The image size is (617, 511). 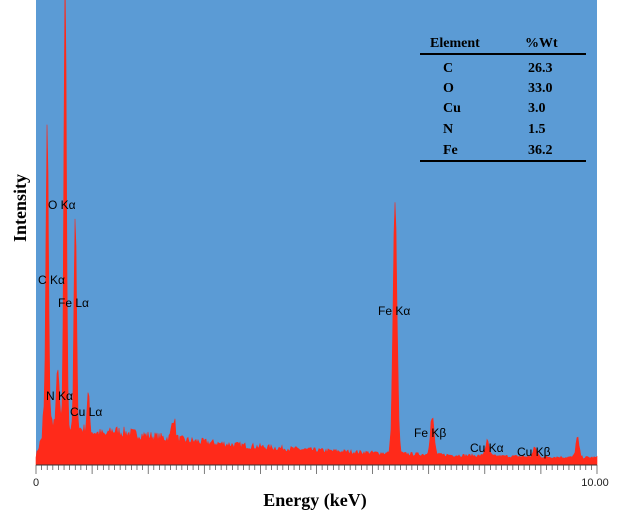 I want to click on y-axis-title: Intensity, so click(x=20, y=208).